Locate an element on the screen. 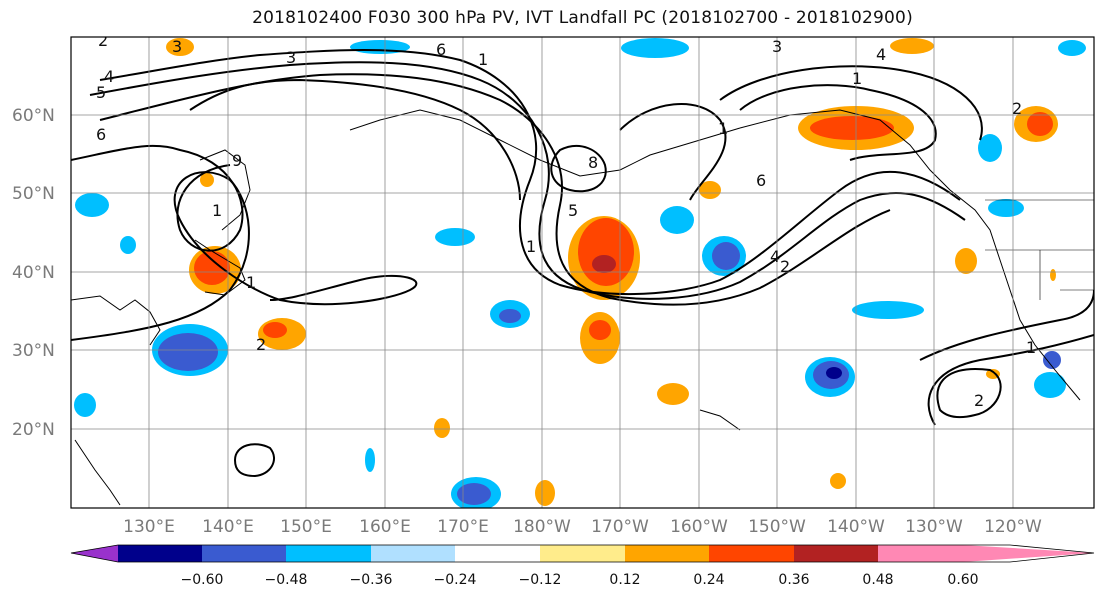 The image size is (1105, 601). lon-label: 160°W is located at coordinates (699, 527).